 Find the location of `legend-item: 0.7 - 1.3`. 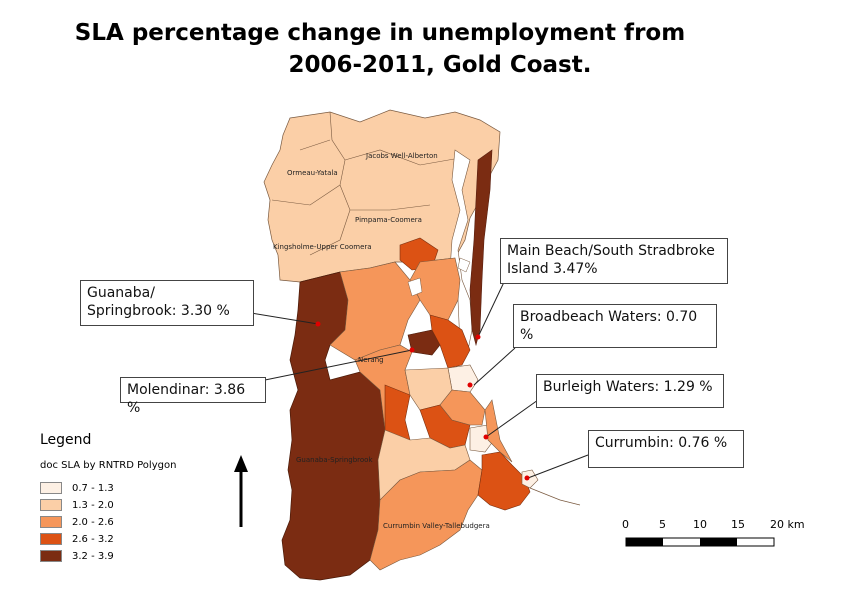

legend-item: 0.7 - 1.3 is located at coordinates (77, 488).